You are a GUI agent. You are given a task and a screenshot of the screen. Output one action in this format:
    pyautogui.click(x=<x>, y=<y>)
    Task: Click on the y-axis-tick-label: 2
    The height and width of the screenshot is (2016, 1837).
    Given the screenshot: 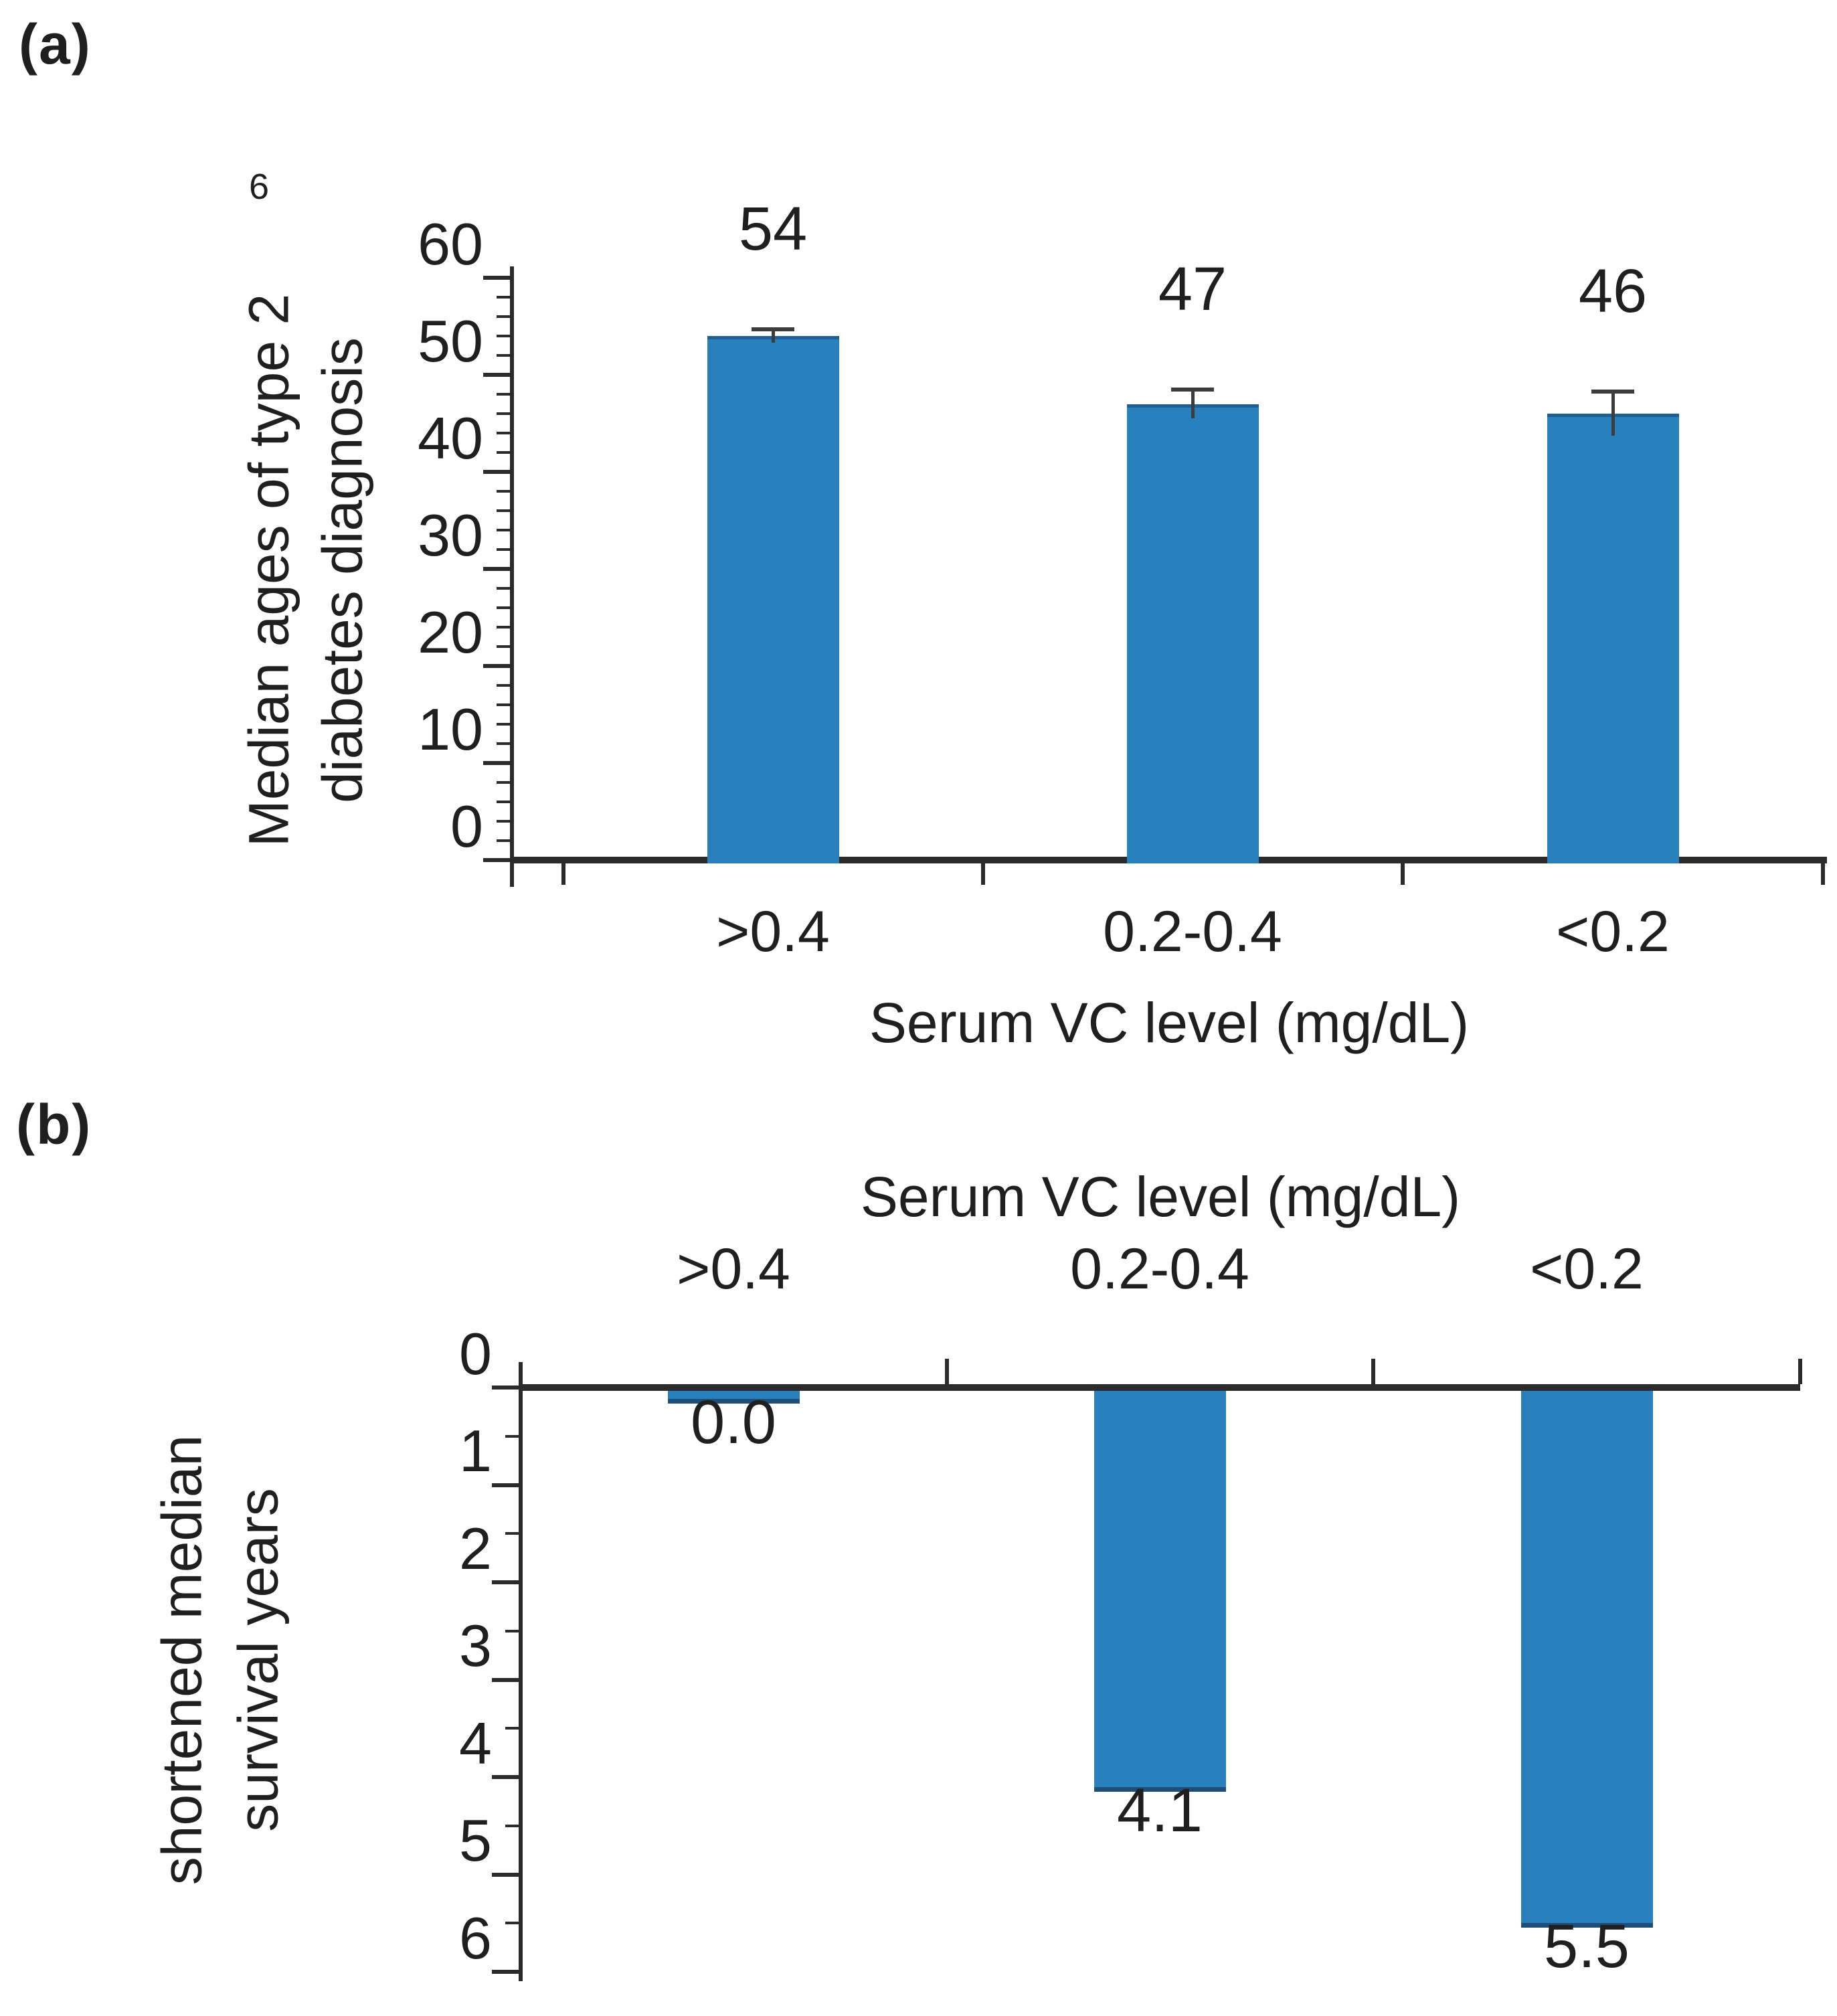 What is the action you would take?
    pyautogui.click(x=476, y=1548)
    